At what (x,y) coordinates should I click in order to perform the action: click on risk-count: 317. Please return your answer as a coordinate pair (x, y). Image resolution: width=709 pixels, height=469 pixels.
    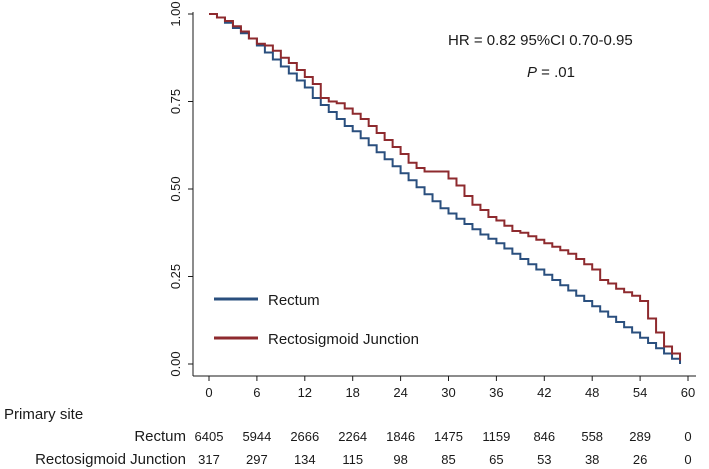
    Looking at the image, I should click on (209, 459).